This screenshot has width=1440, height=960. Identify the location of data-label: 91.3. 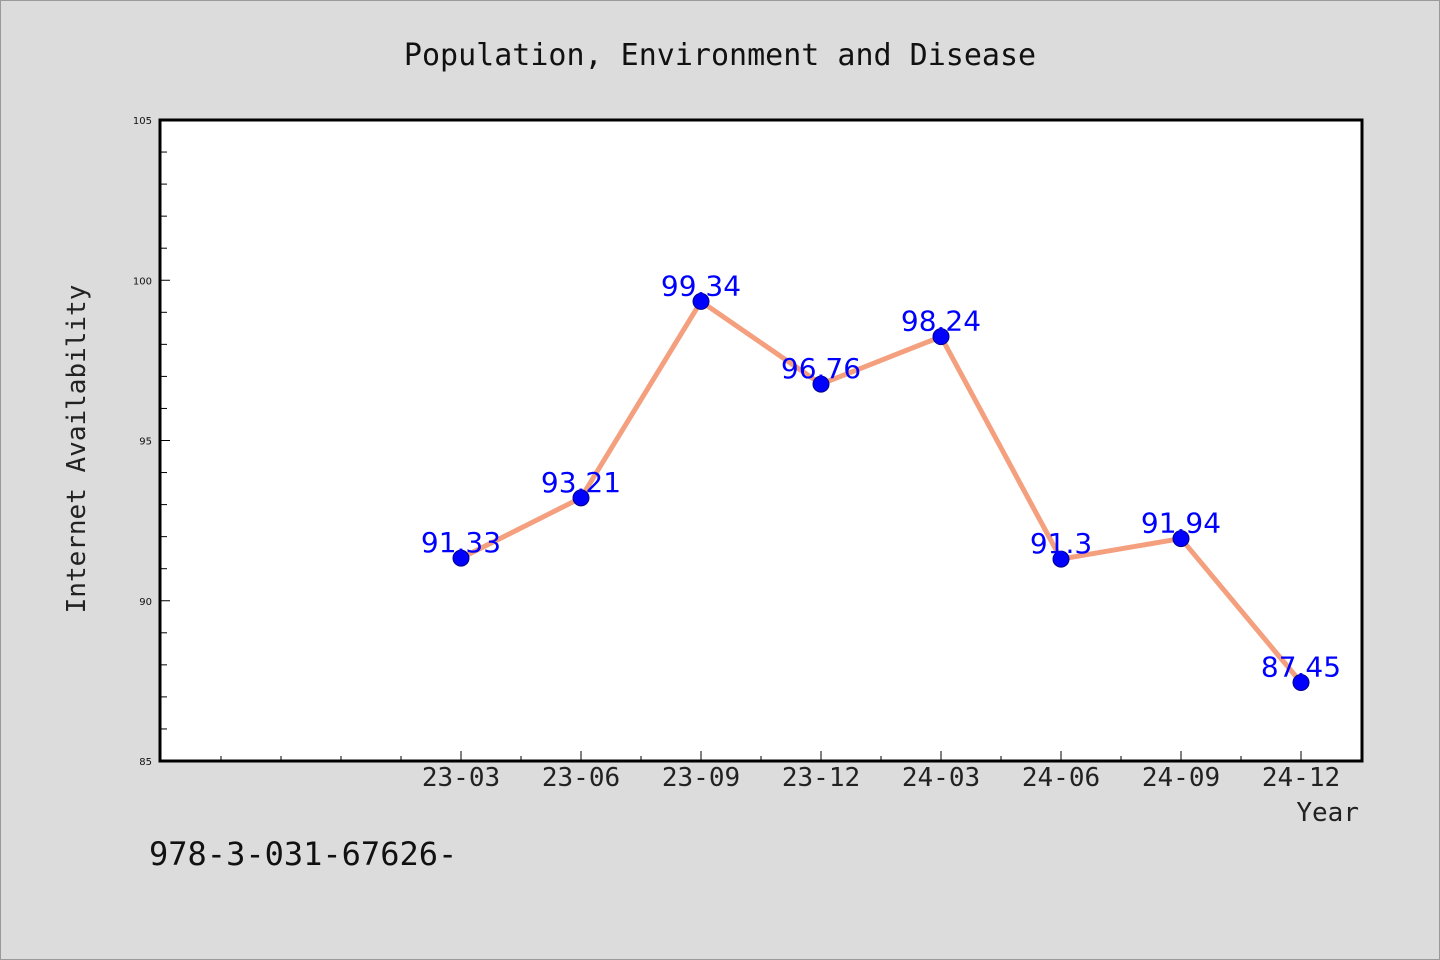
(1061, 543).